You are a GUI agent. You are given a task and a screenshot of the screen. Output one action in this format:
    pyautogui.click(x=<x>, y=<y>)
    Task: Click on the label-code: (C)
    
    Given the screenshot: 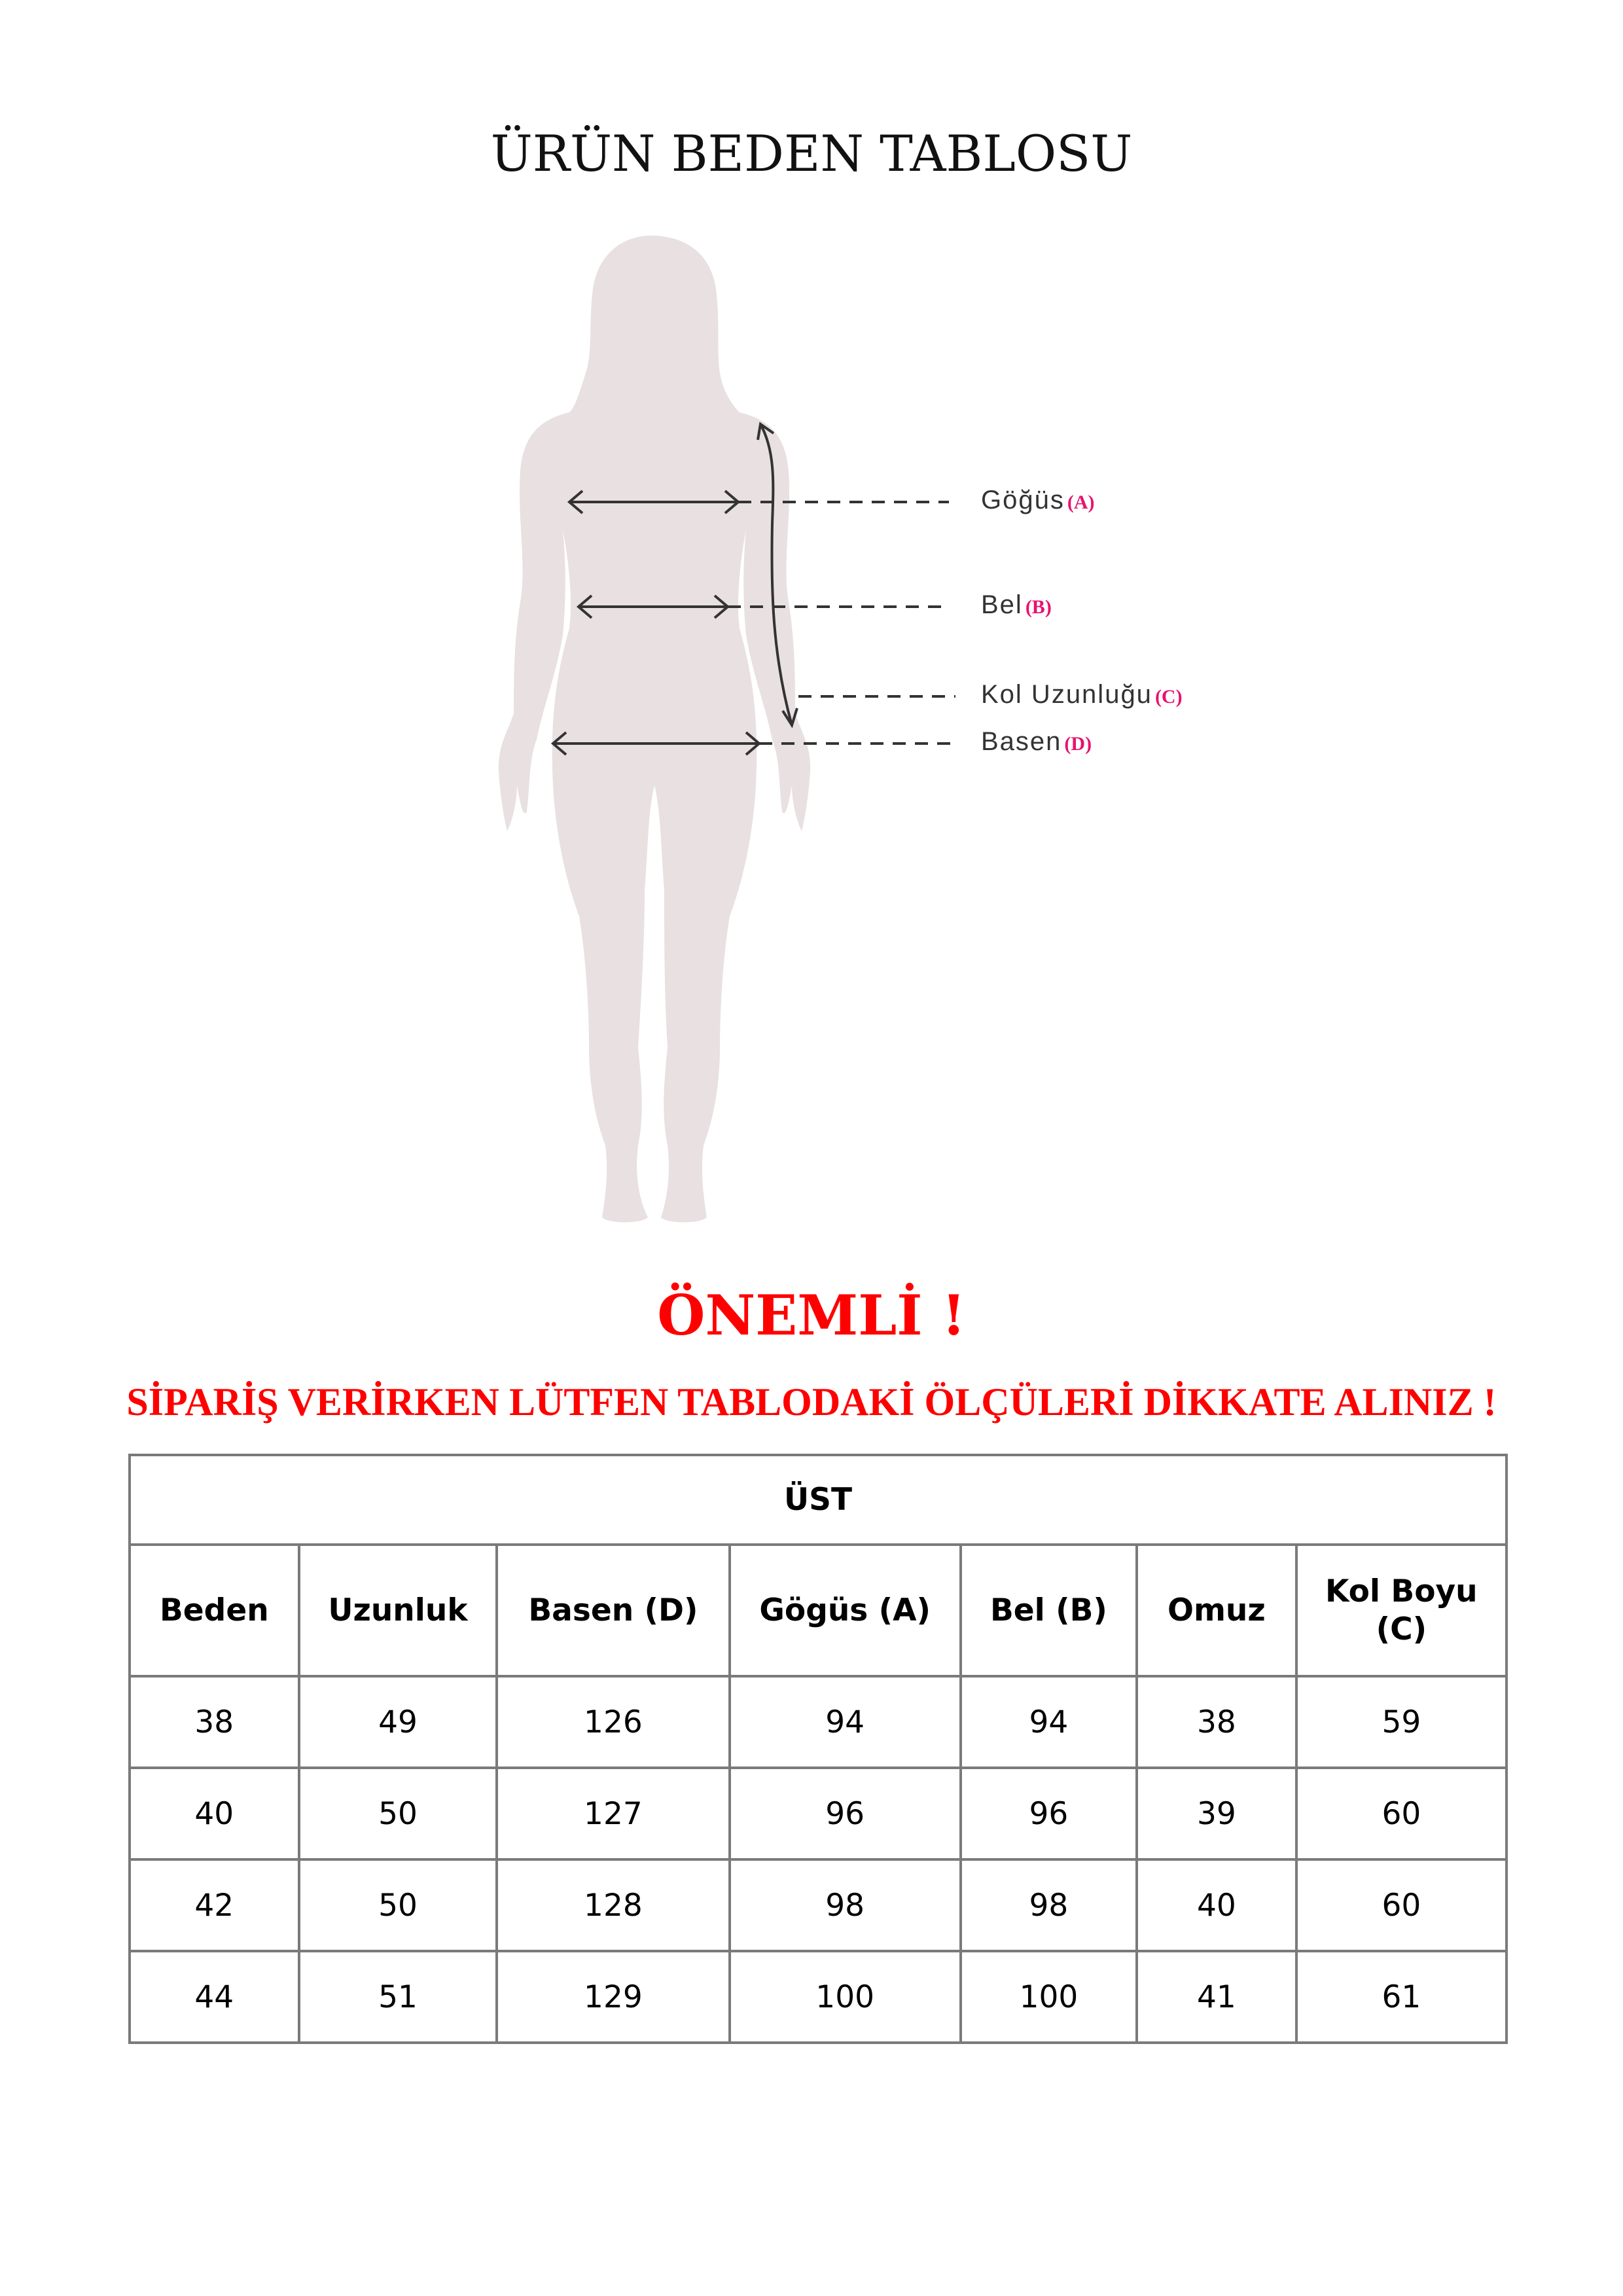 What is the action you would take?
    pyautogui.click(x=1168, y=697)
    